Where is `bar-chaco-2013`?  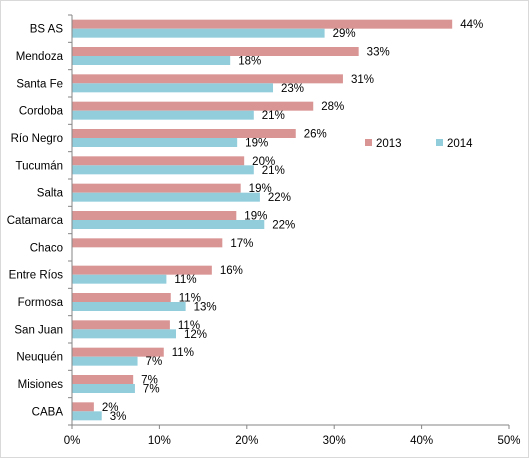 bar-chaco-2013 is located at coordinates (147, 243).